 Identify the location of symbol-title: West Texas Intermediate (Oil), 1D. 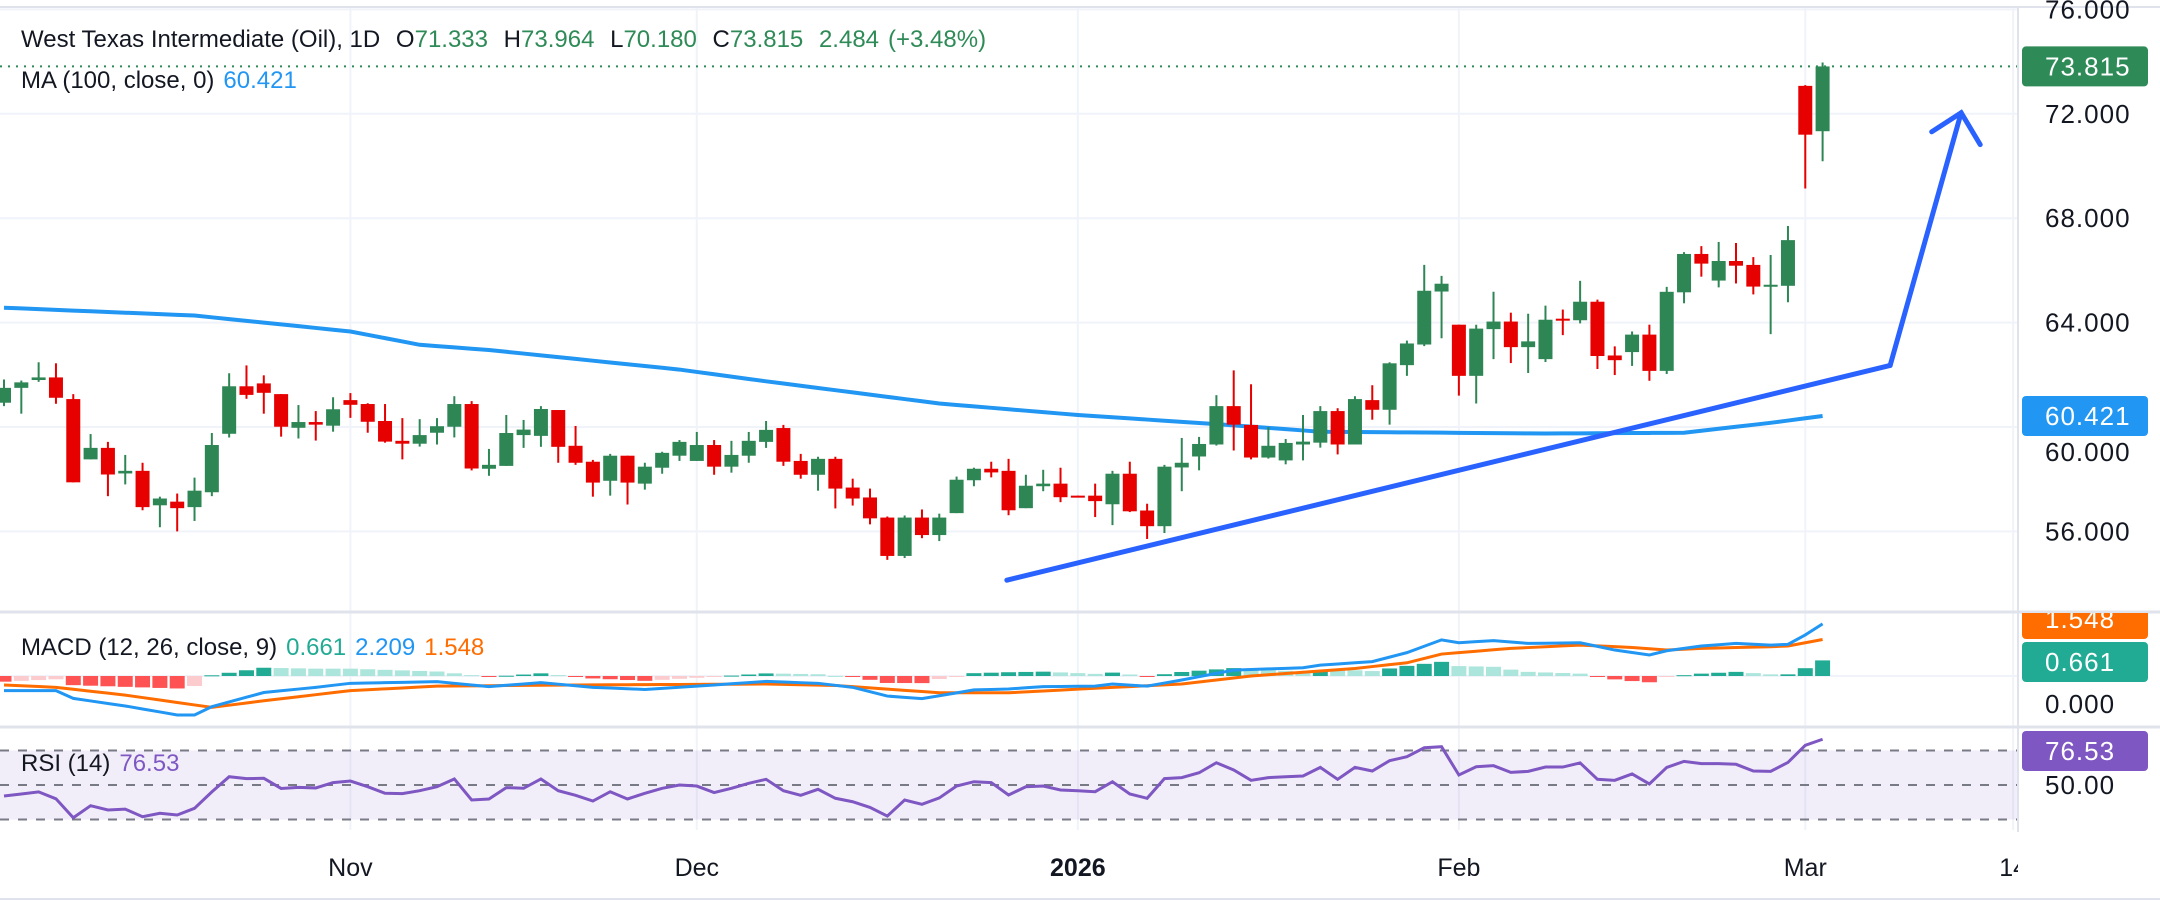
(201, 39).